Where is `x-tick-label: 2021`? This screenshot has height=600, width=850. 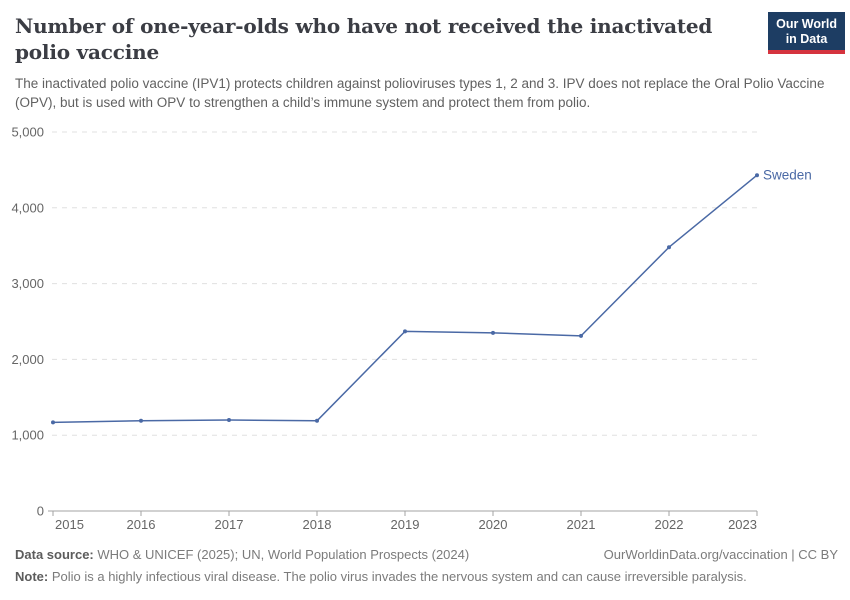
x-tick-label: 2021 is located at coordinates (581, 524).